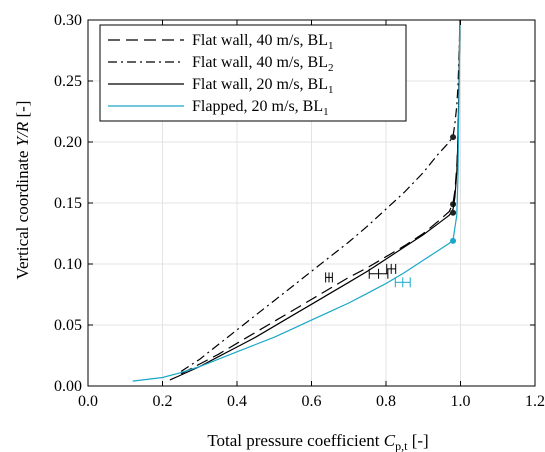 This screenshot has width=545, height=452. Describe the element at coordinates (68, 264) in the screenshot. I see `y-tick-label: 0.10` at that location.